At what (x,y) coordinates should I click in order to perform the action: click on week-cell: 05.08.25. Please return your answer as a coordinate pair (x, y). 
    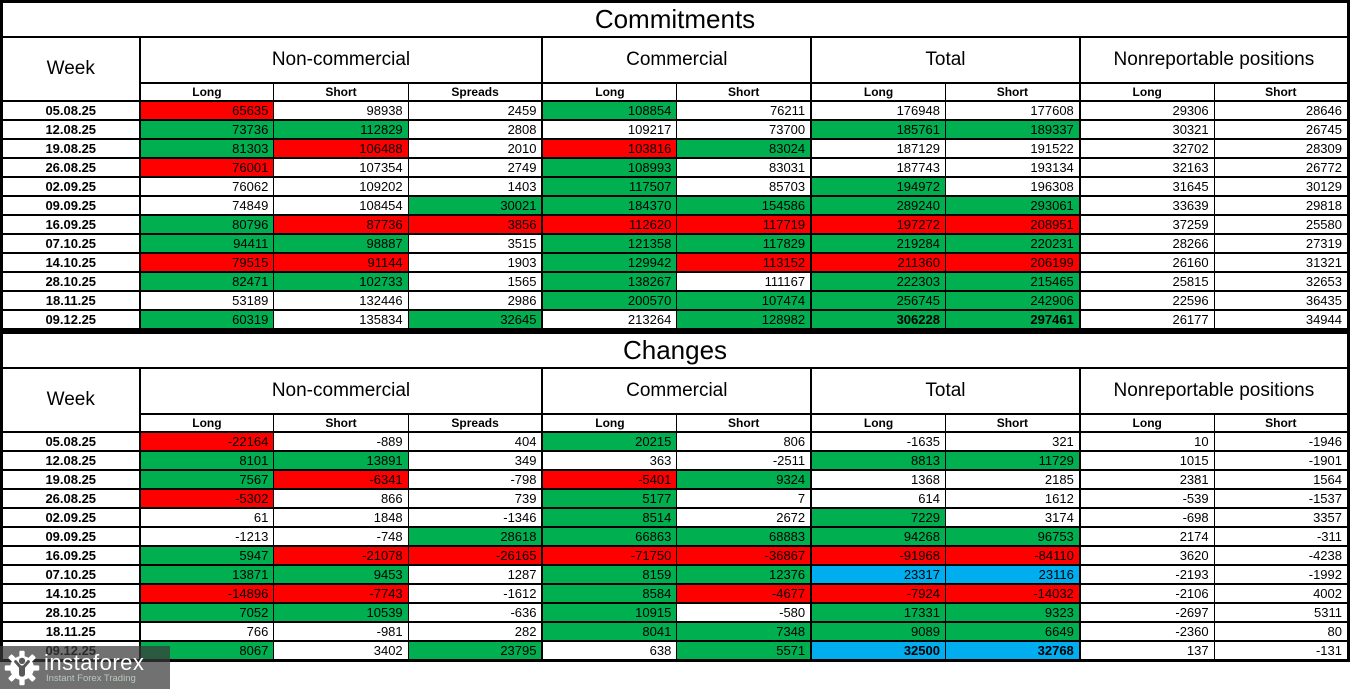
    Looking at the image, I should click on (70, 110).